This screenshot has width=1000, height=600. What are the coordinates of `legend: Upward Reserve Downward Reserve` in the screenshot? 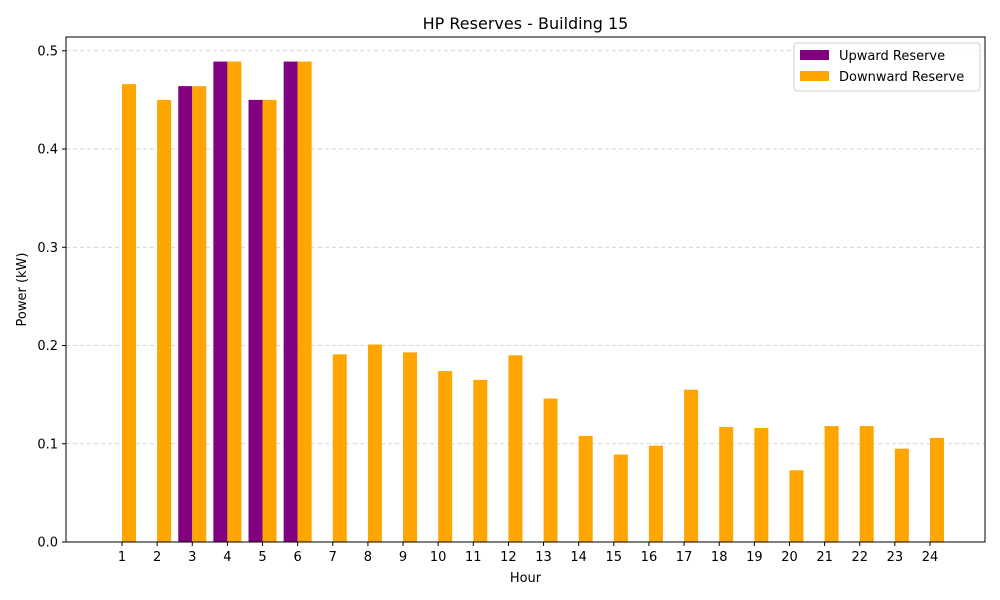 It's located at (887, 67).